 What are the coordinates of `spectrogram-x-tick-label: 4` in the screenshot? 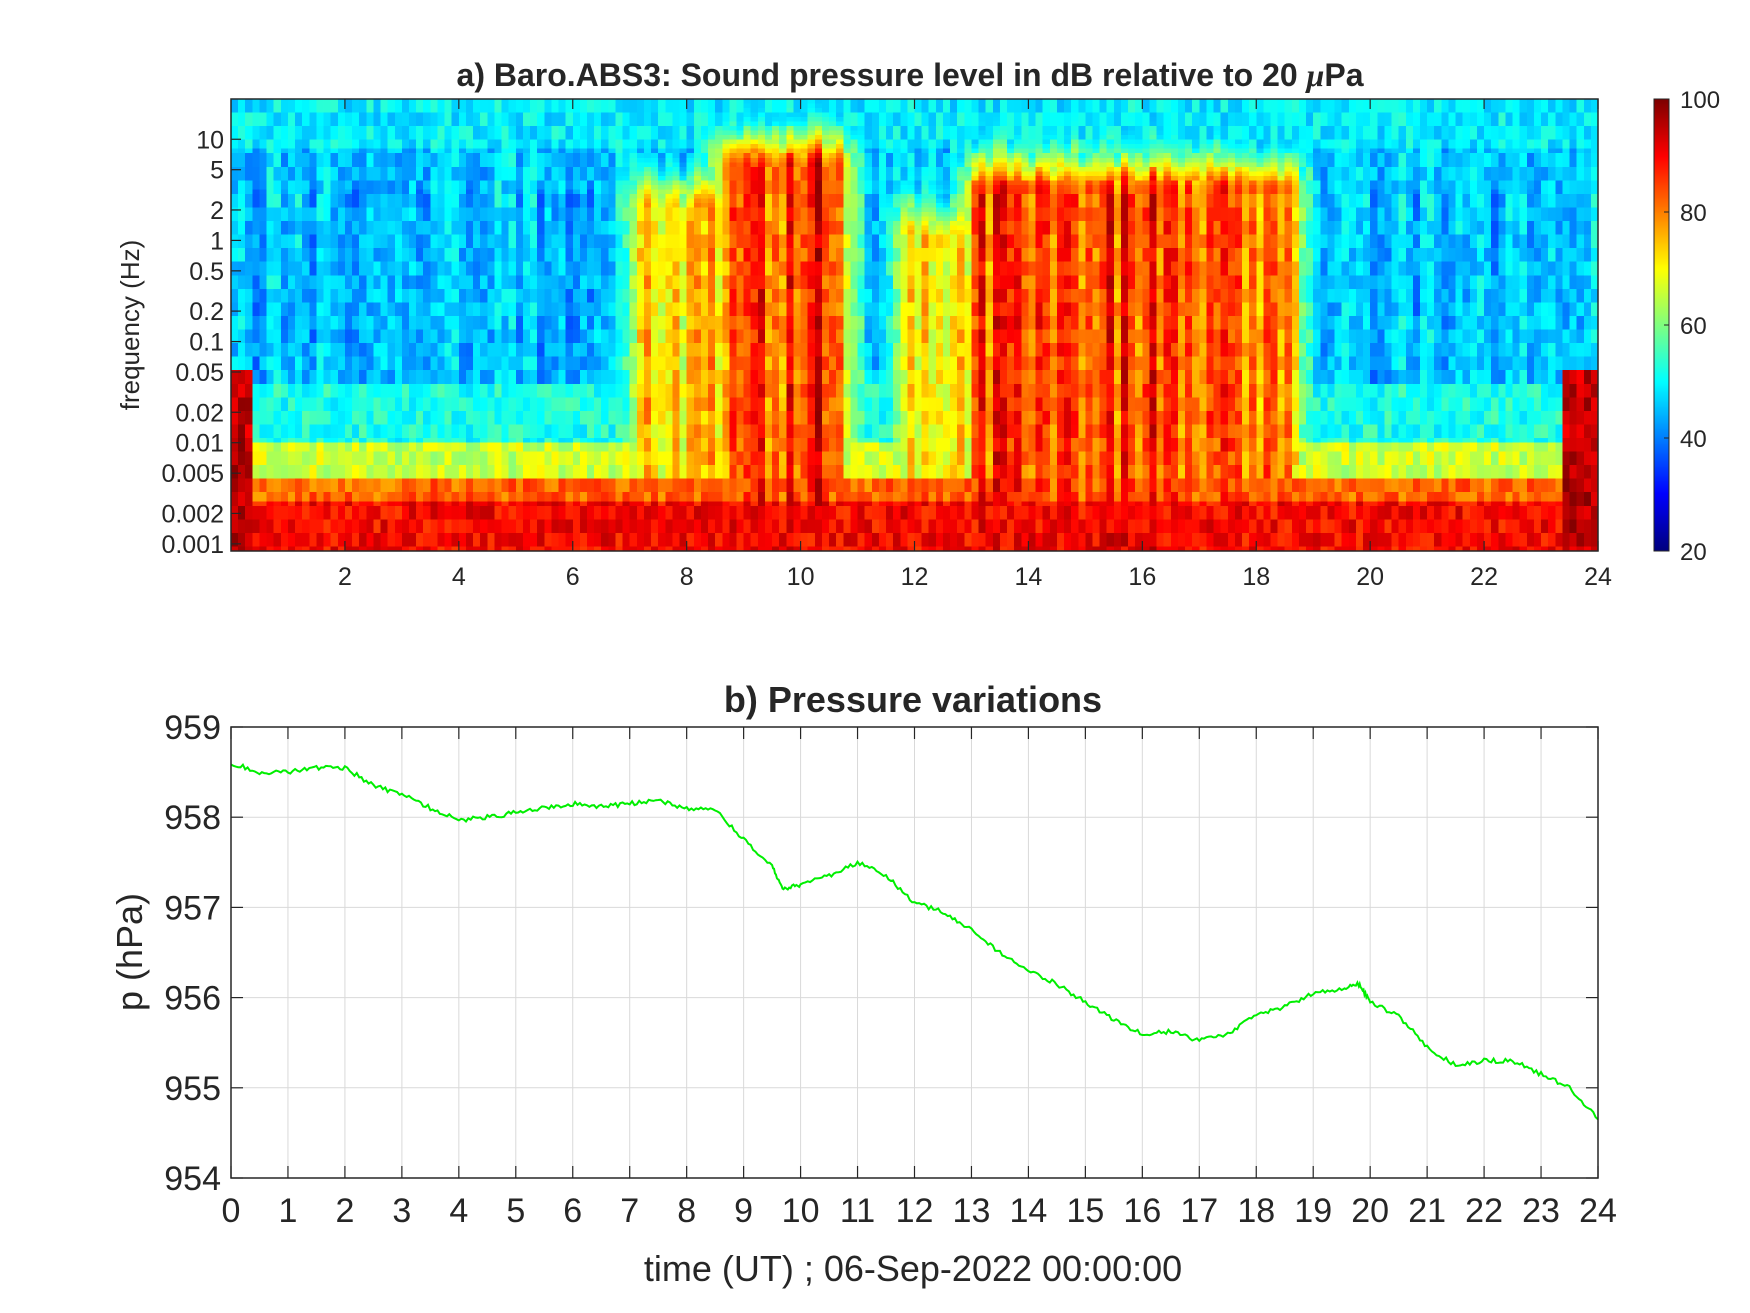 It's located at (459, 577).